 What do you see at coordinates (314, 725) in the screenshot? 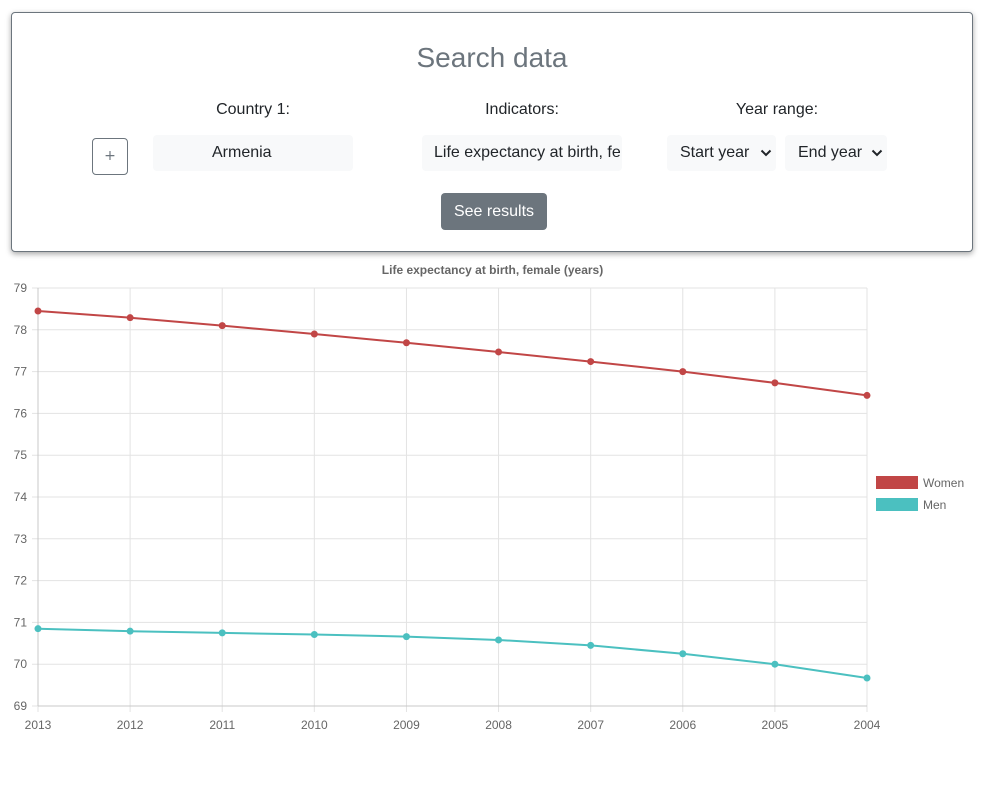
I see `x-tick-label: 2010` at bounding box center [314, 725].